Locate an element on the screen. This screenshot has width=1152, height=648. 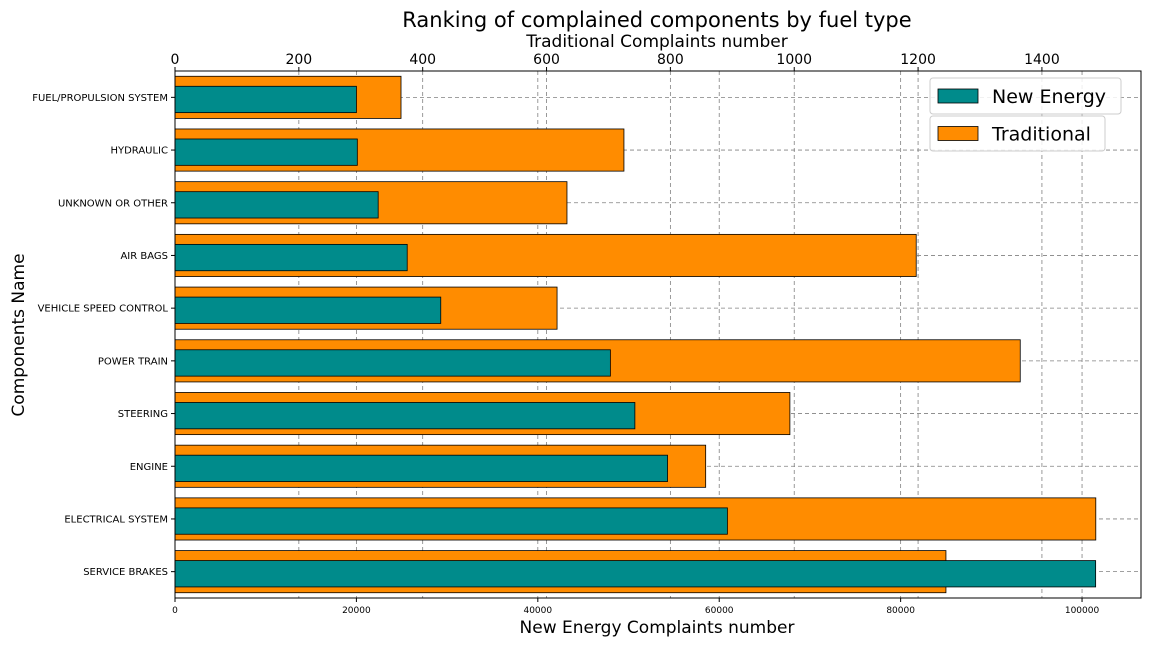
x-tick-label-bottom-4: 80000 is located at coordinates (900, 611).